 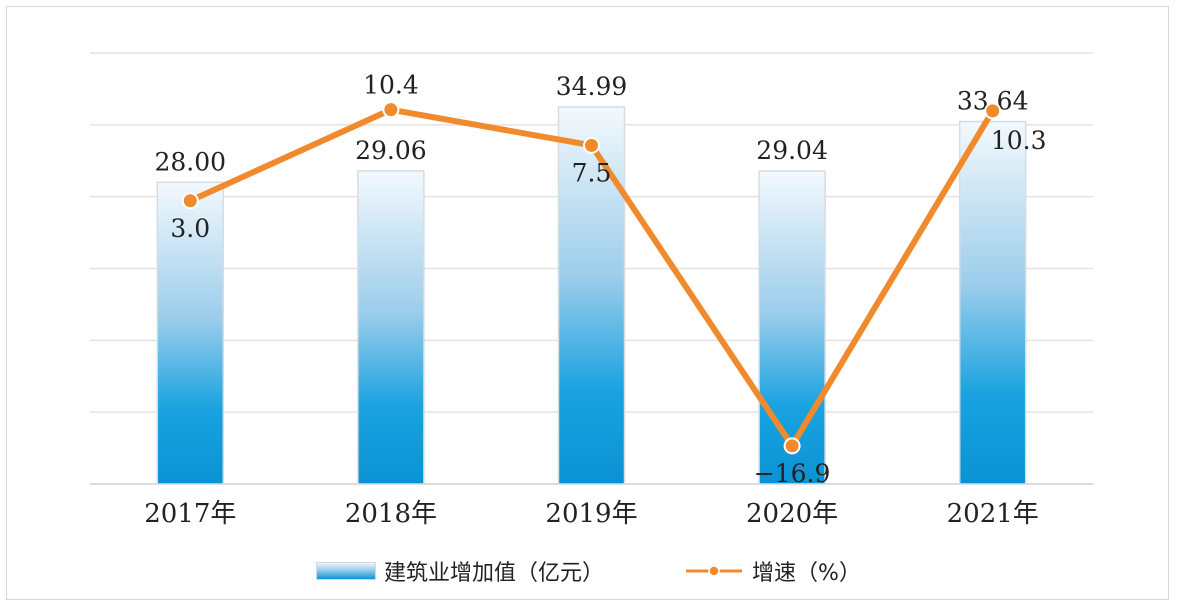 What do you see at coordinates (592, 172) in the screenshot?
I see `line-value-label: 7.5` at bounding box center [592, 172].